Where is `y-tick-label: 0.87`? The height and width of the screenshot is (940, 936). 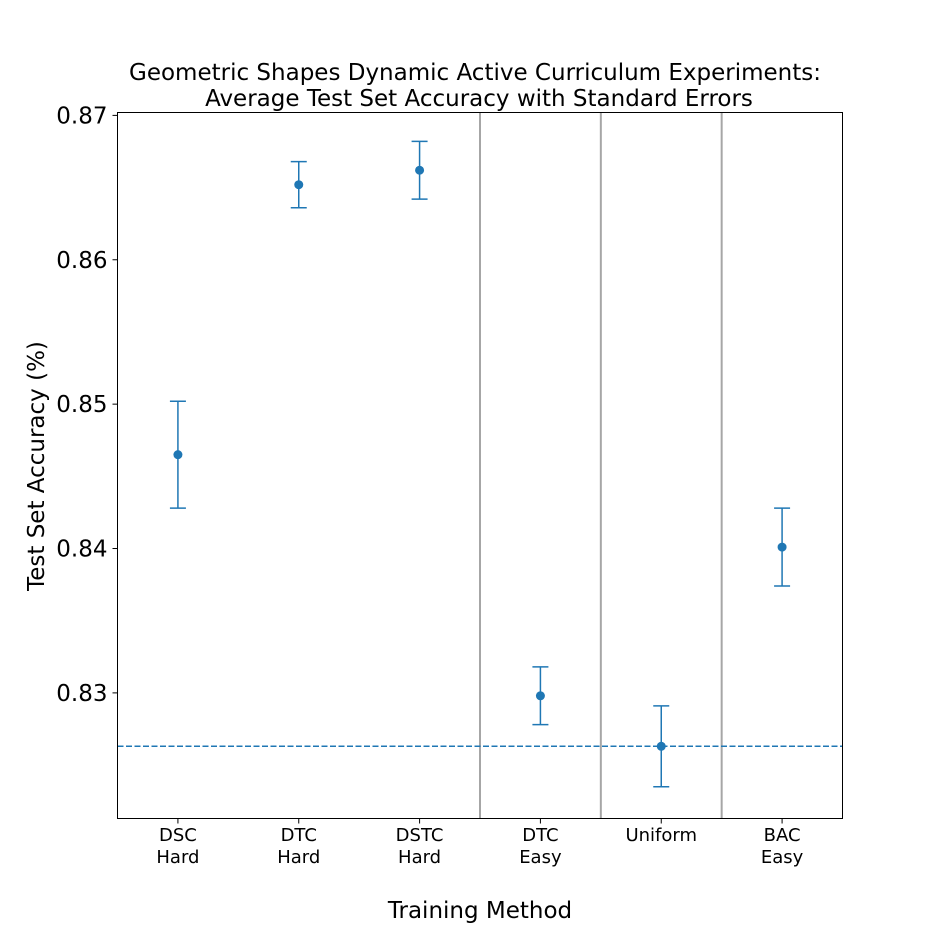 y-tick-label: 0.87 is located at coordinates (81, 116).